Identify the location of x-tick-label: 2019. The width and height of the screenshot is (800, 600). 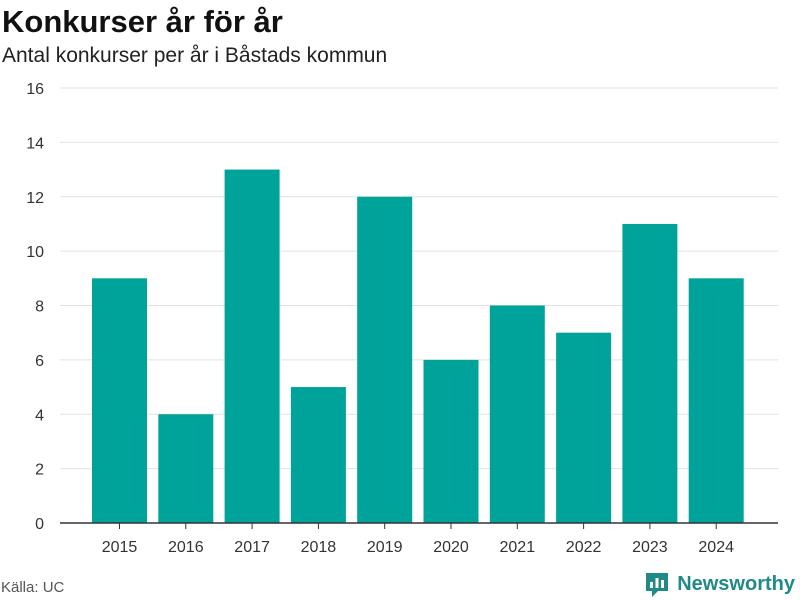
(385, 547).